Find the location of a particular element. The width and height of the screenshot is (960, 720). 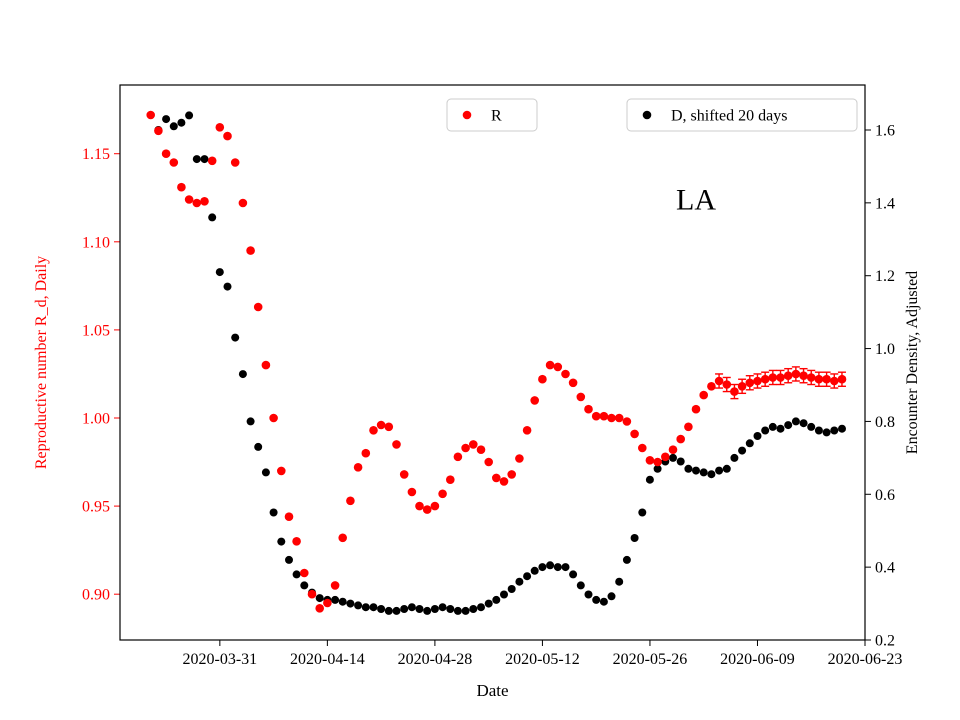

x-tick-label: 2020-05-26 is located at coordinates (650, 659).